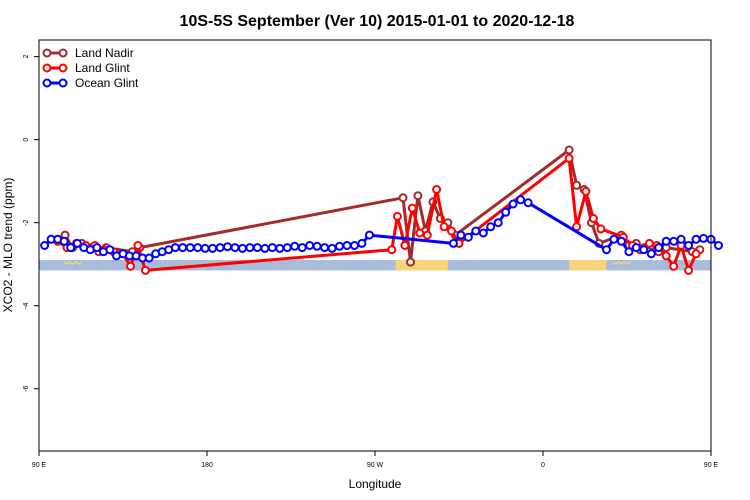  I want to click on island-speck, so click(621, 263).